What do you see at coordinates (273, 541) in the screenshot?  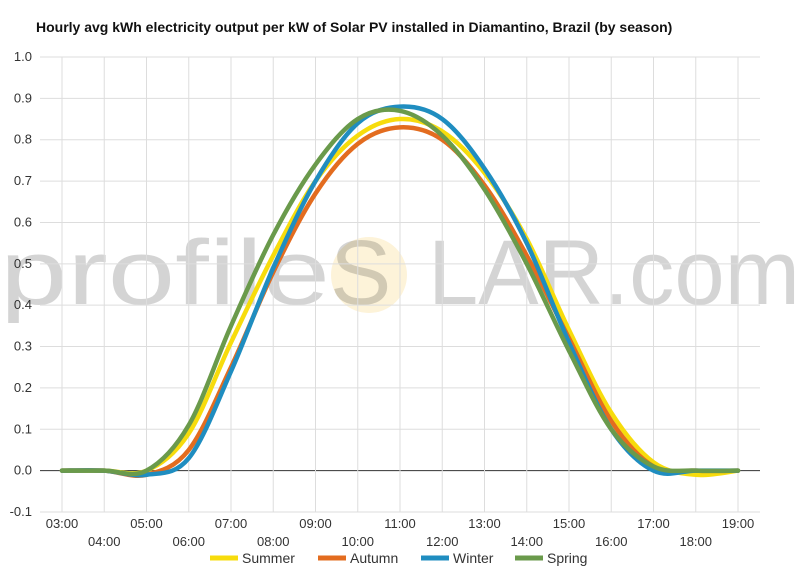 I see `x-tick-label: 08:00` at bounding box center [273, 541].